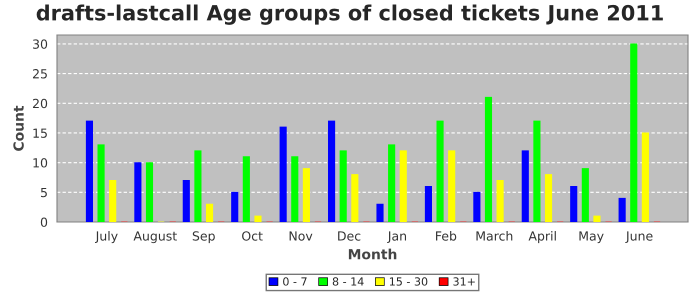 The width and height of the screenshot is (700, 300). Describe the element at coordinates (39, 74) in the screenshot. I see `y-tick-label: 25` at that location.